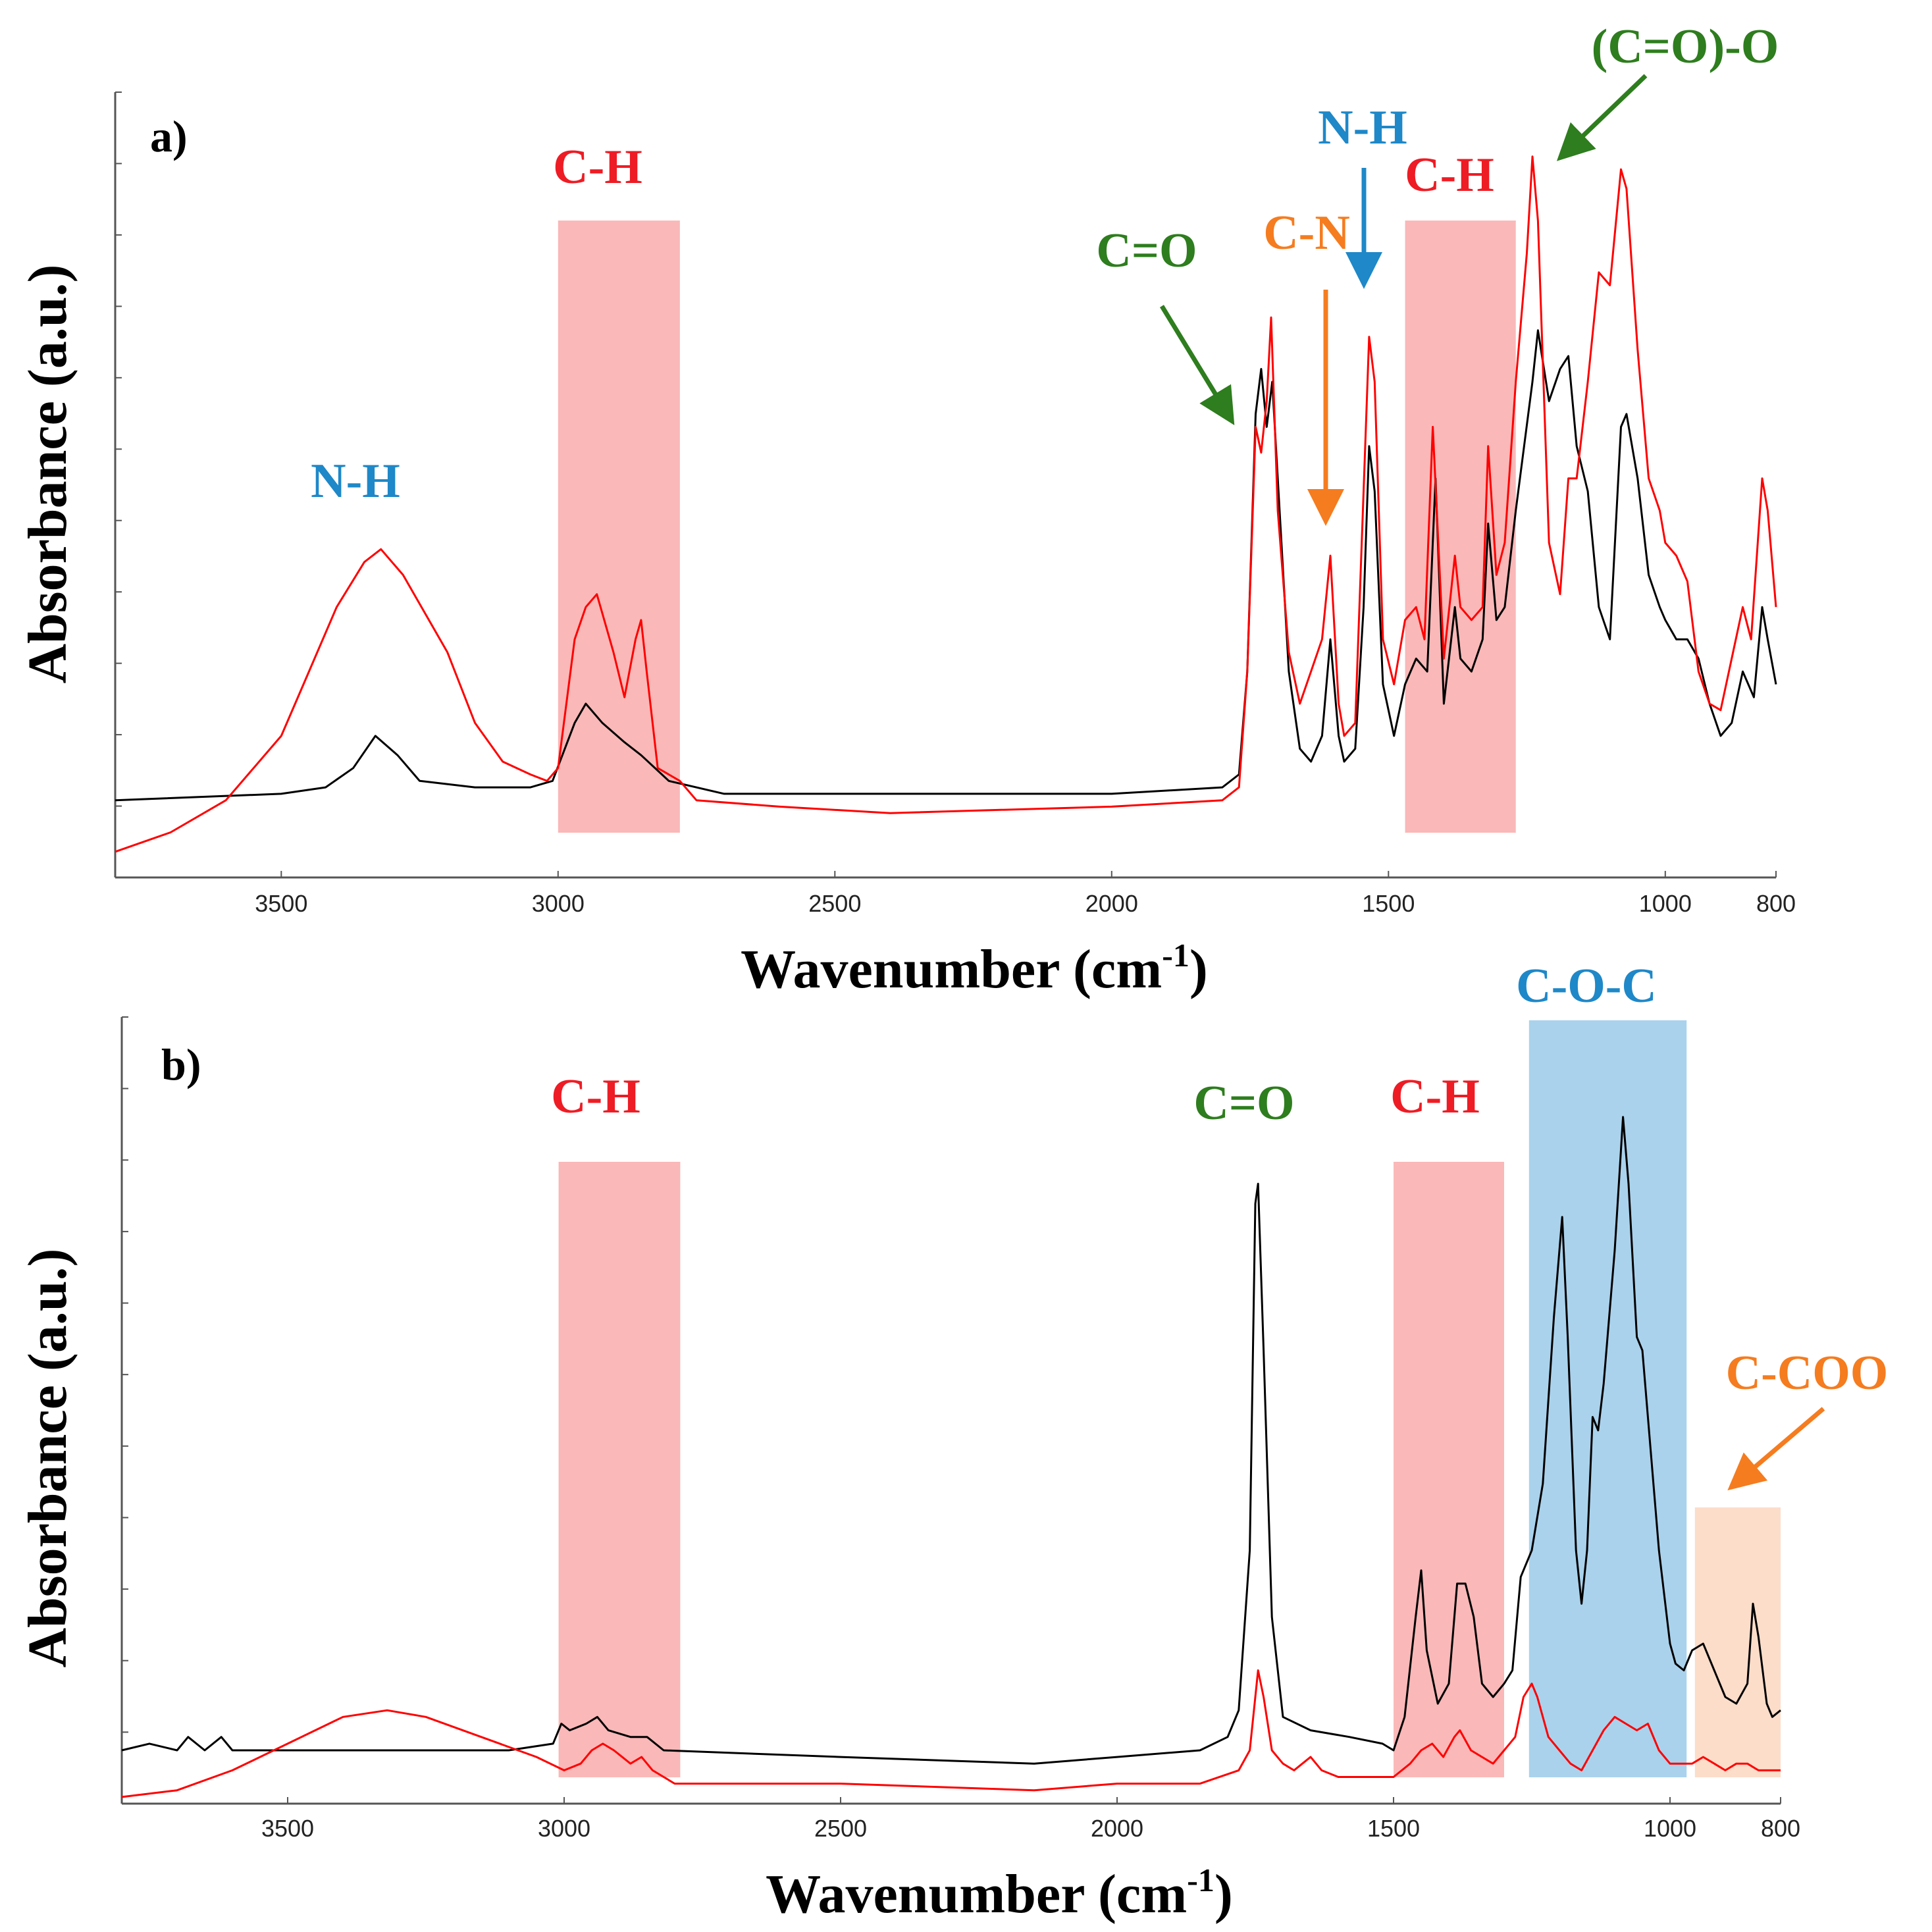 The height and width of the screenshot is (1932, 1932). I want to click on panel-b-label: b), so click(181, 1064).